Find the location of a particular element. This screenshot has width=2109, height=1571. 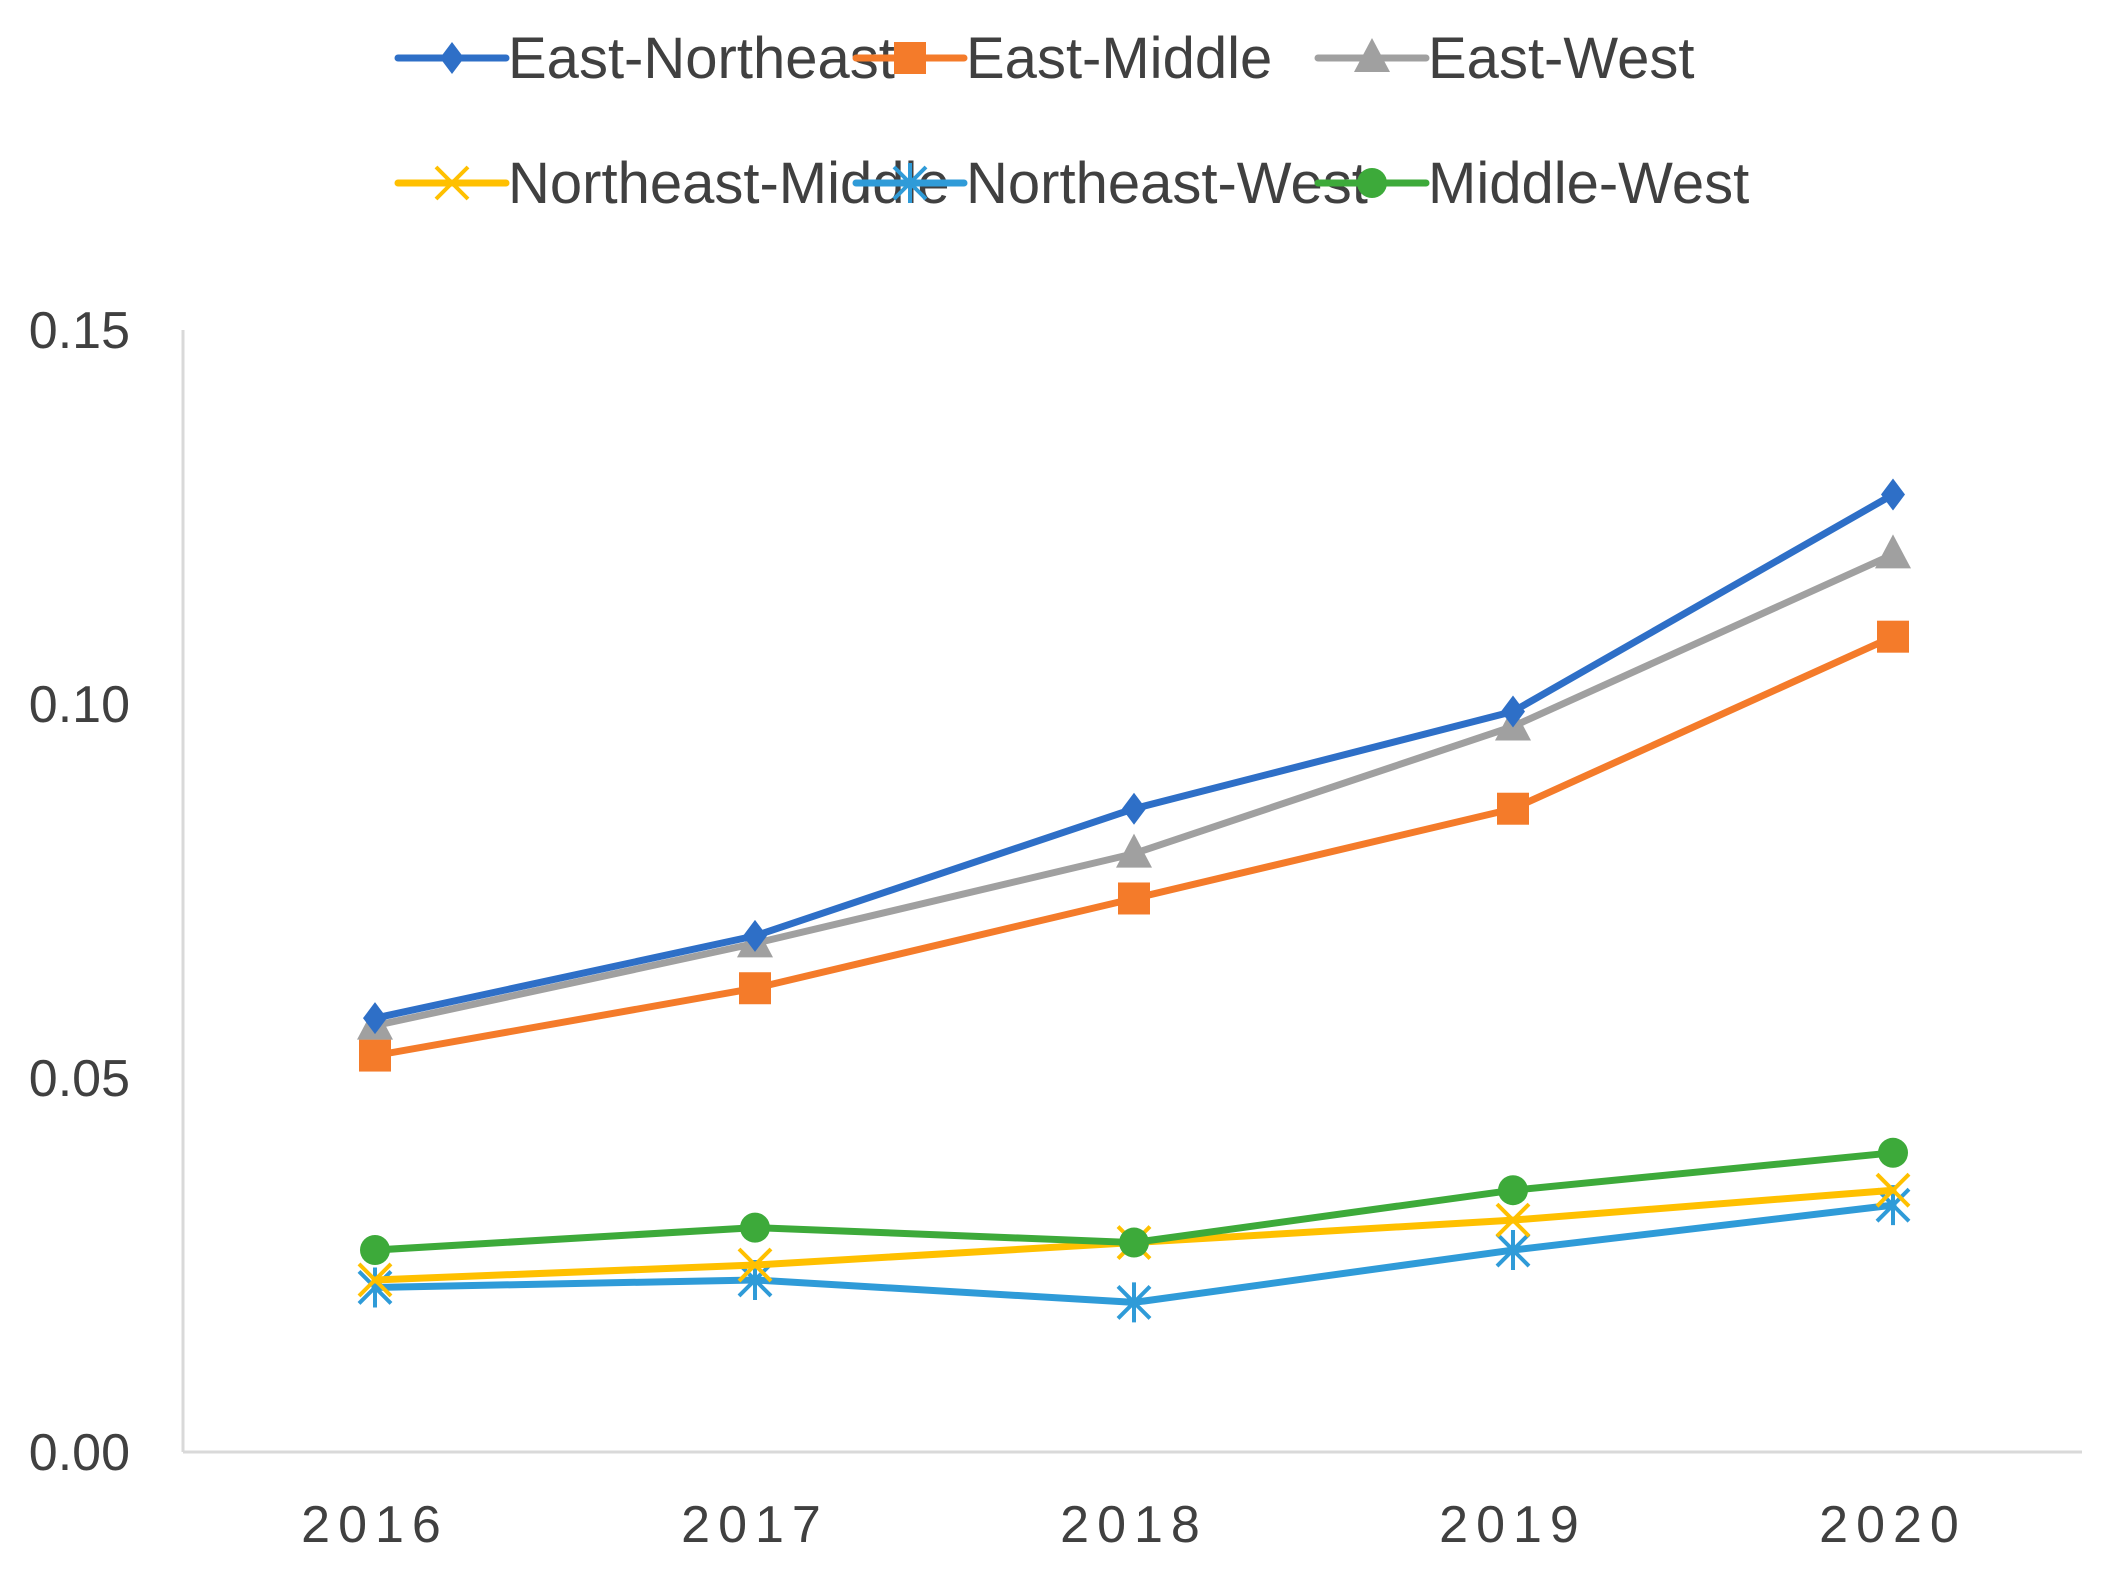

legend-marker-east-west is located at coordinates (1372, 55).